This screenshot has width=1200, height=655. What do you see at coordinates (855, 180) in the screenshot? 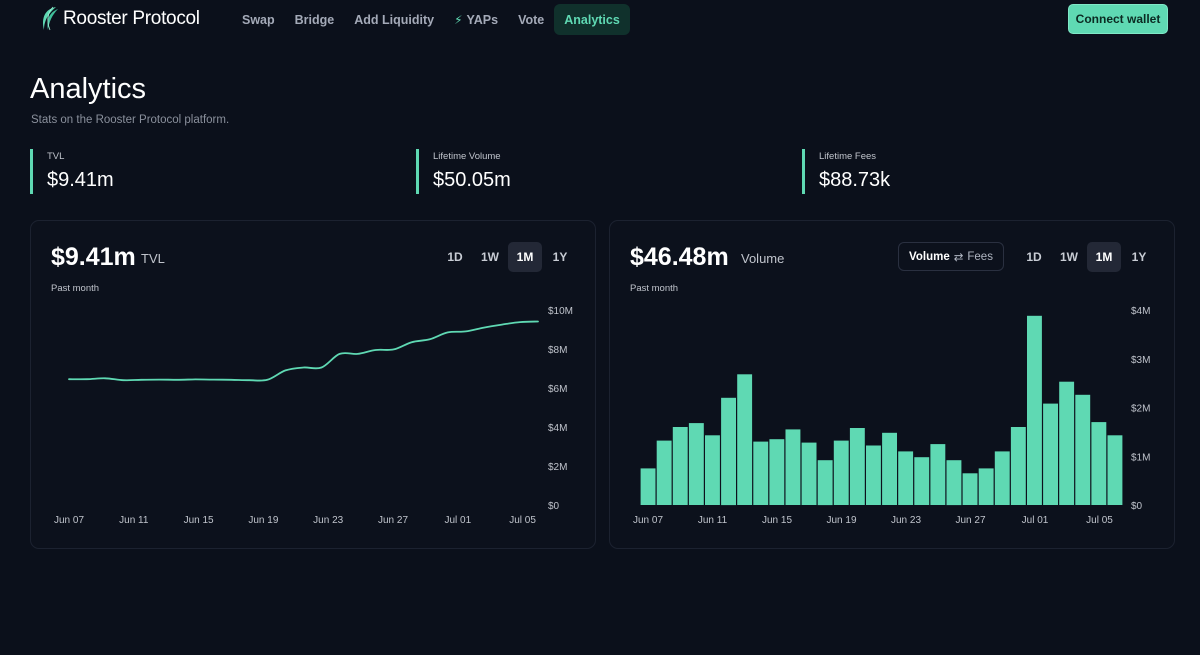
I see `stat-value: $88.73k` at bounding box center [855, 180].